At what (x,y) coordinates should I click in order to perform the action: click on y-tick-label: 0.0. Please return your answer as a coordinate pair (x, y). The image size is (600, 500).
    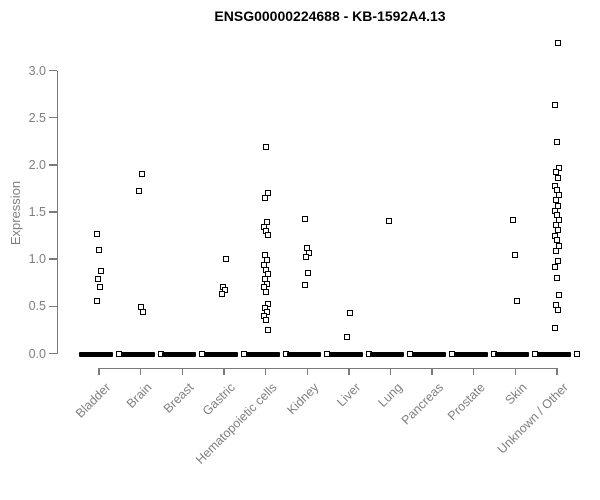
    Looking at the image, I should click on (37, 353).